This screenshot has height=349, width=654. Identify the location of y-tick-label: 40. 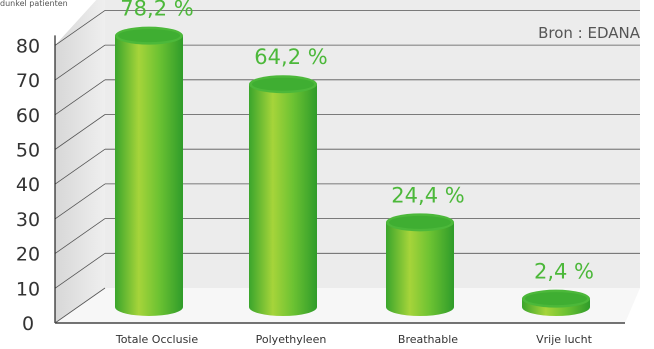
(28, 185).